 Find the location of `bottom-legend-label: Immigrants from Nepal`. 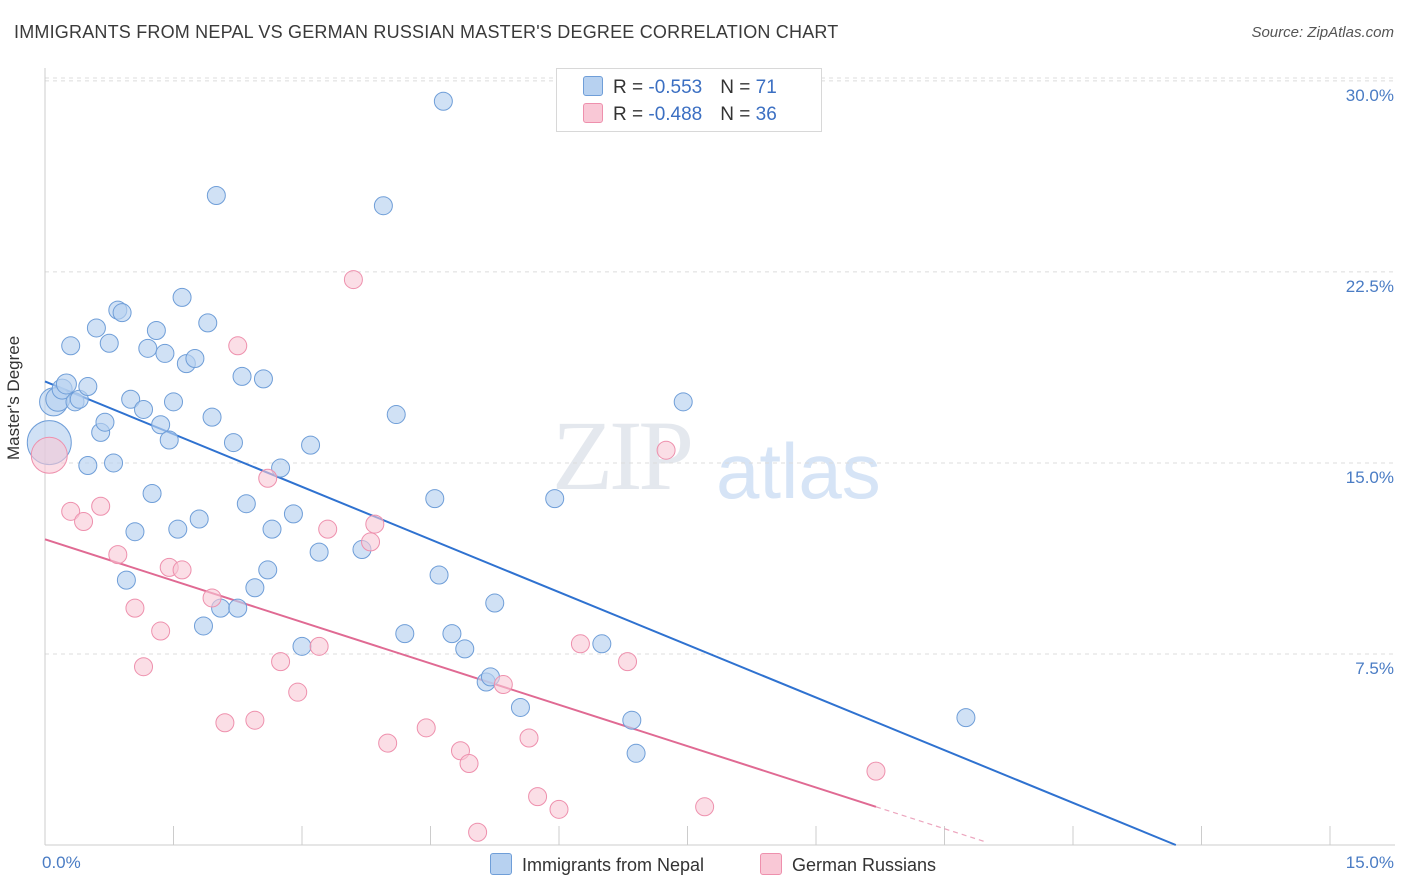

bottom-legend-label: Immigrants from Nepal is located at coordinates (613, 865).